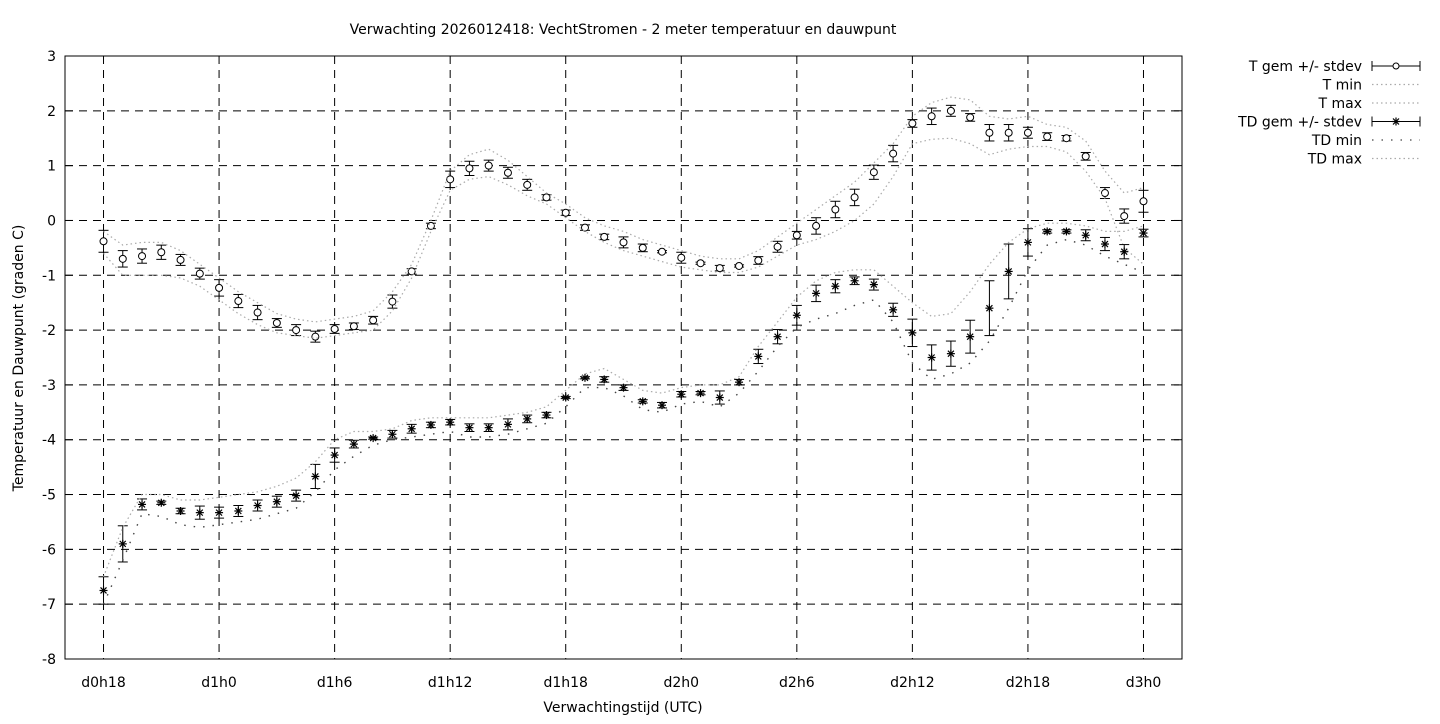 This screenshot has width=1440, height=724. What do you see at coordinates (49, 660) in the screenshot?
I see `y-tick-label: -8` at bounding box center [49, 660].